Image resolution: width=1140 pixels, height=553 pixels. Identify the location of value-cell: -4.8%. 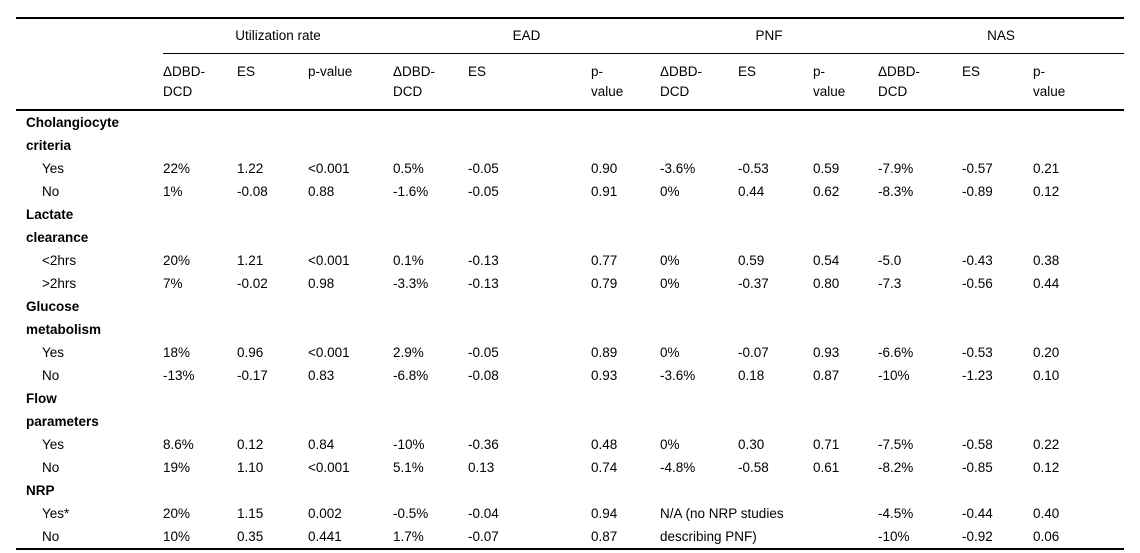
(678, 467).